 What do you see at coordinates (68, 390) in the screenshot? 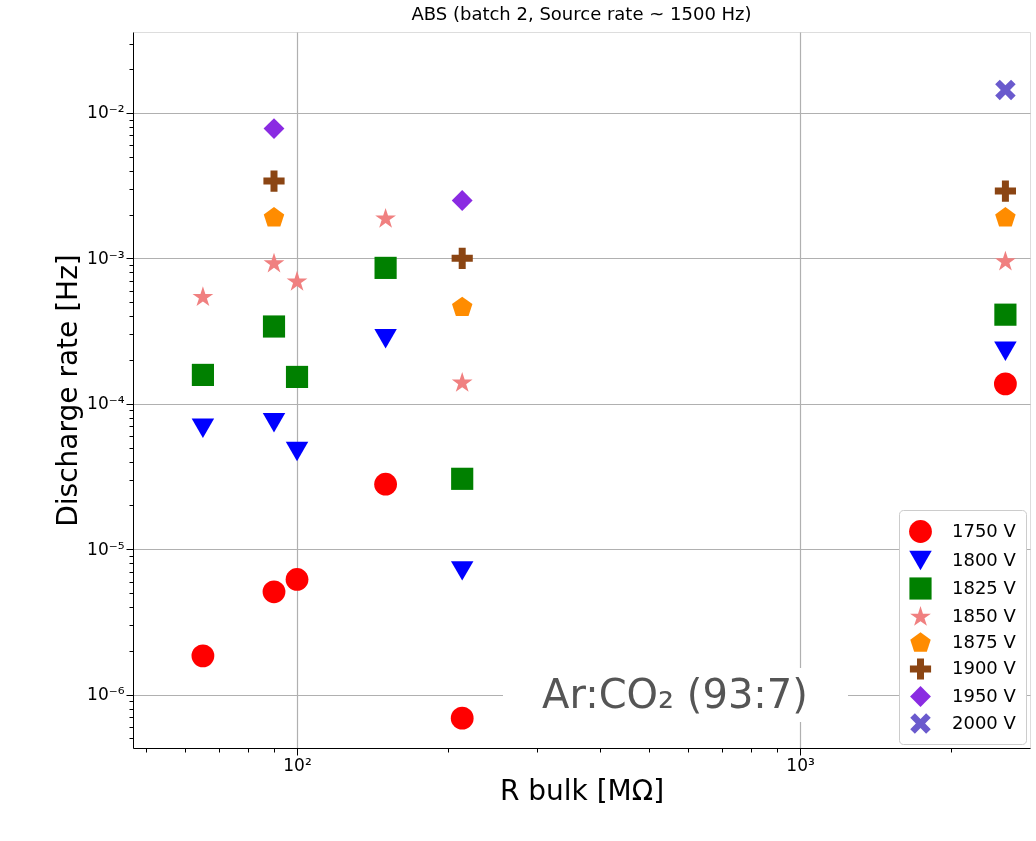
I see `y-axis-title: Discharge rate [Hz]` at bounding box center [68, 390].